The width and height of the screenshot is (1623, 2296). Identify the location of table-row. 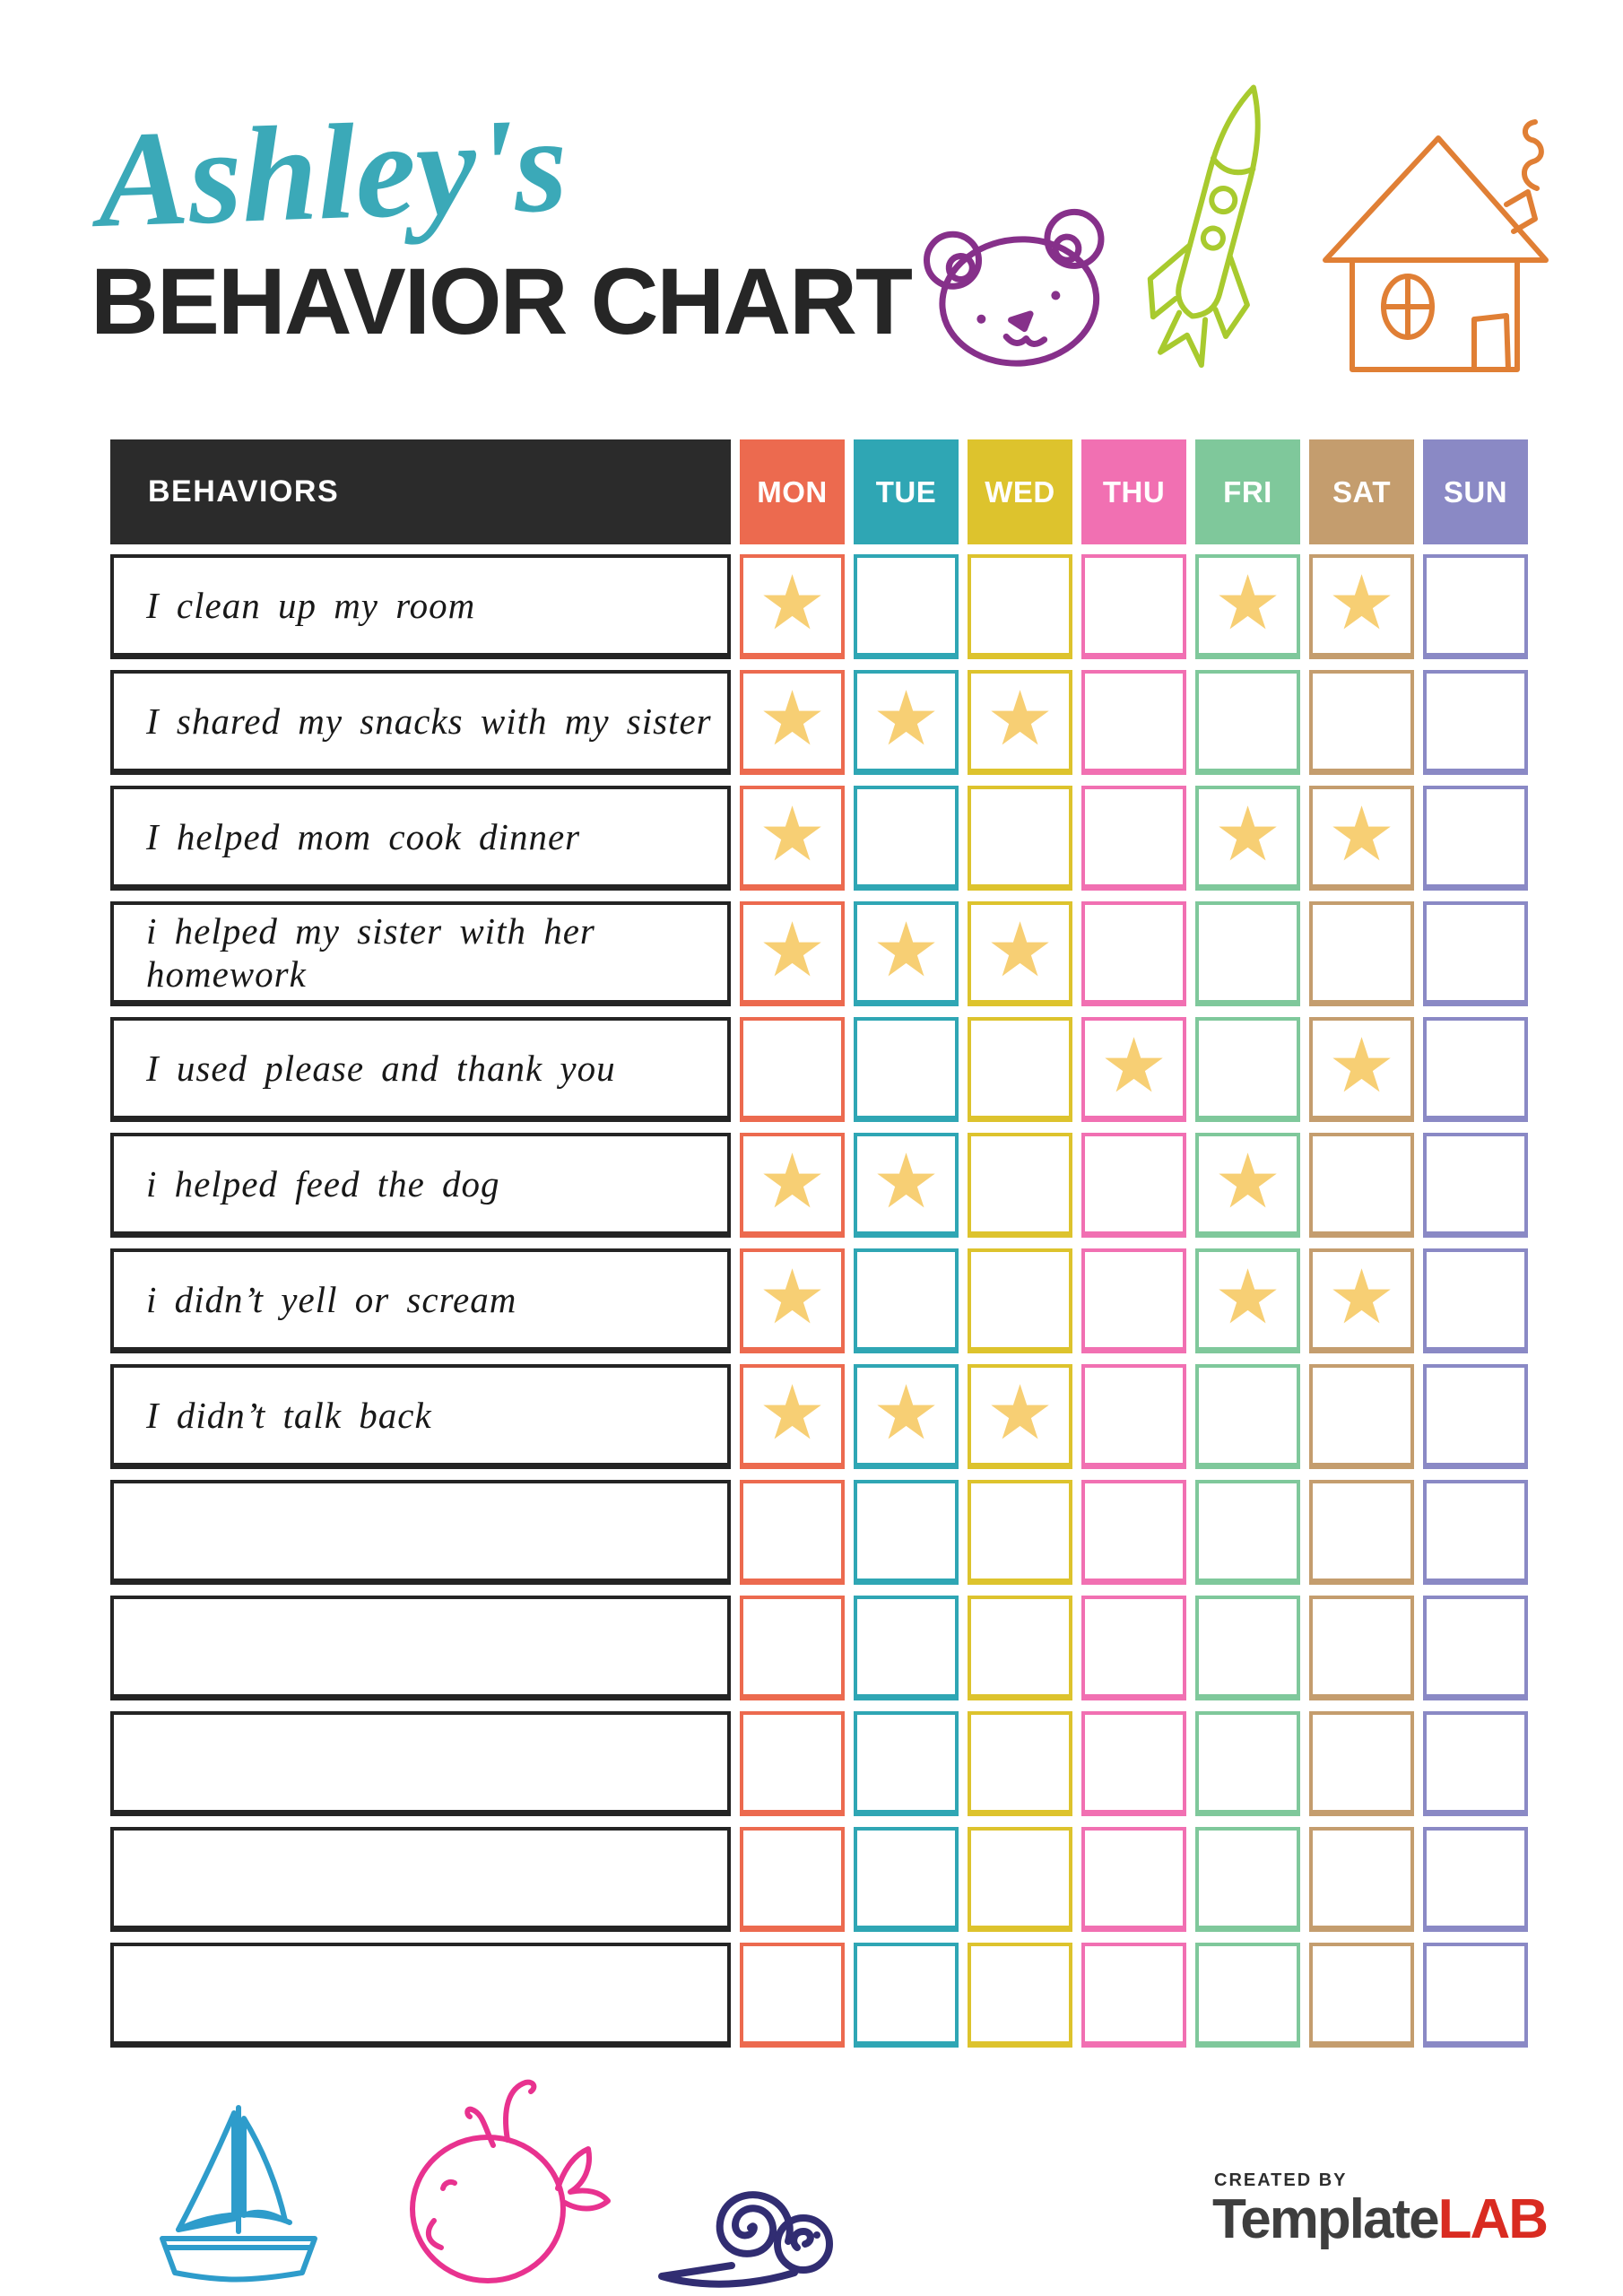
(819, 1995).